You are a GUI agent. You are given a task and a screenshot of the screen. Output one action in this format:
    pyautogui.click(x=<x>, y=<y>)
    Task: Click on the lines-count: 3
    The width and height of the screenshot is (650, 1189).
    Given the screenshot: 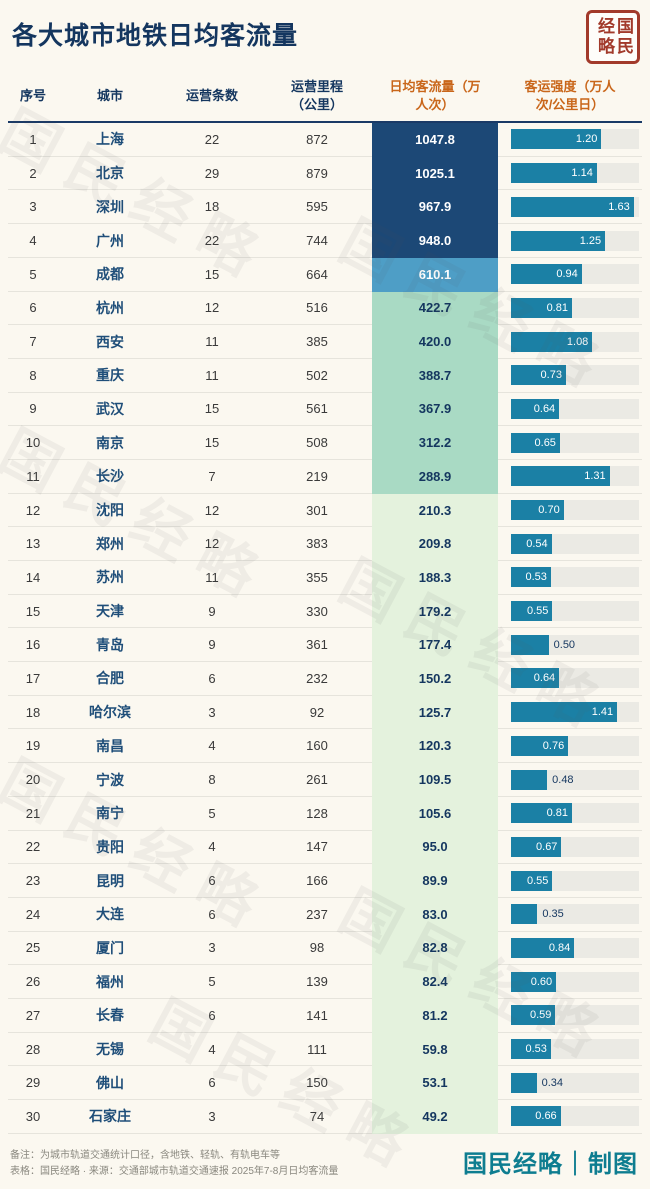 What is the action you would take?
    pyautogui.click(x=212, y=1116)
    